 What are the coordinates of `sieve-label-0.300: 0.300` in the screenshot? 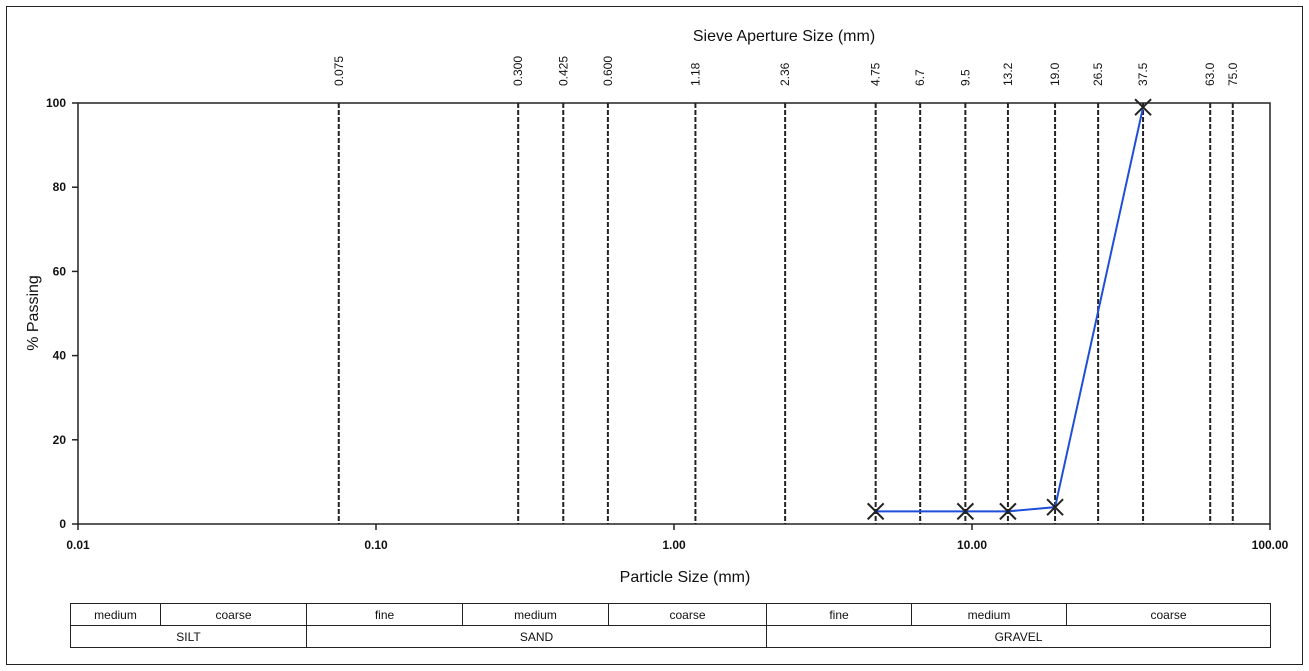 It's located at (518, 71).